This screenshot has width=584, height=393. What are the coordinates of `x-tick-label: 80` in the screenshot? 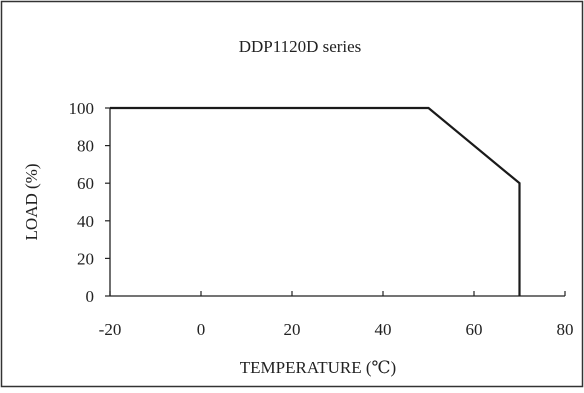 It's located at (565, 329).